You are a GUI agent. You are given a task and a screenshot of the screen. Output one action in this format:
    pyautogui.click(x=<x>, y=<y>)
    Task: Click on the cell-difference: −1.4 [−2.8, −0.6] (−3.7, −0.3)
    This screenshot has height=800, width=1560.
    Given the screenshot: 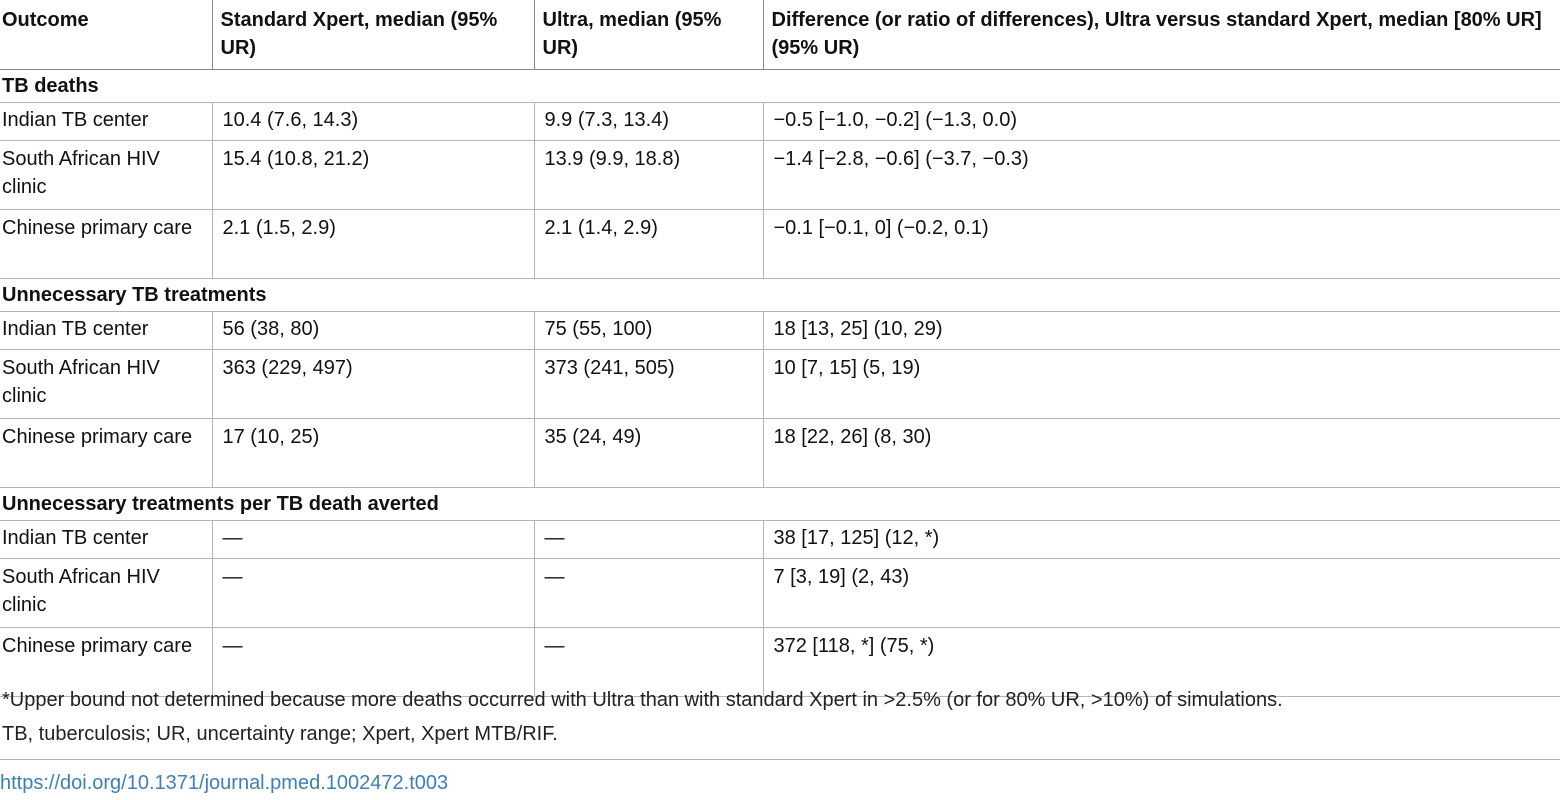 What is the action you would take?
    pyautogui.click(x=1161, y=175)
    